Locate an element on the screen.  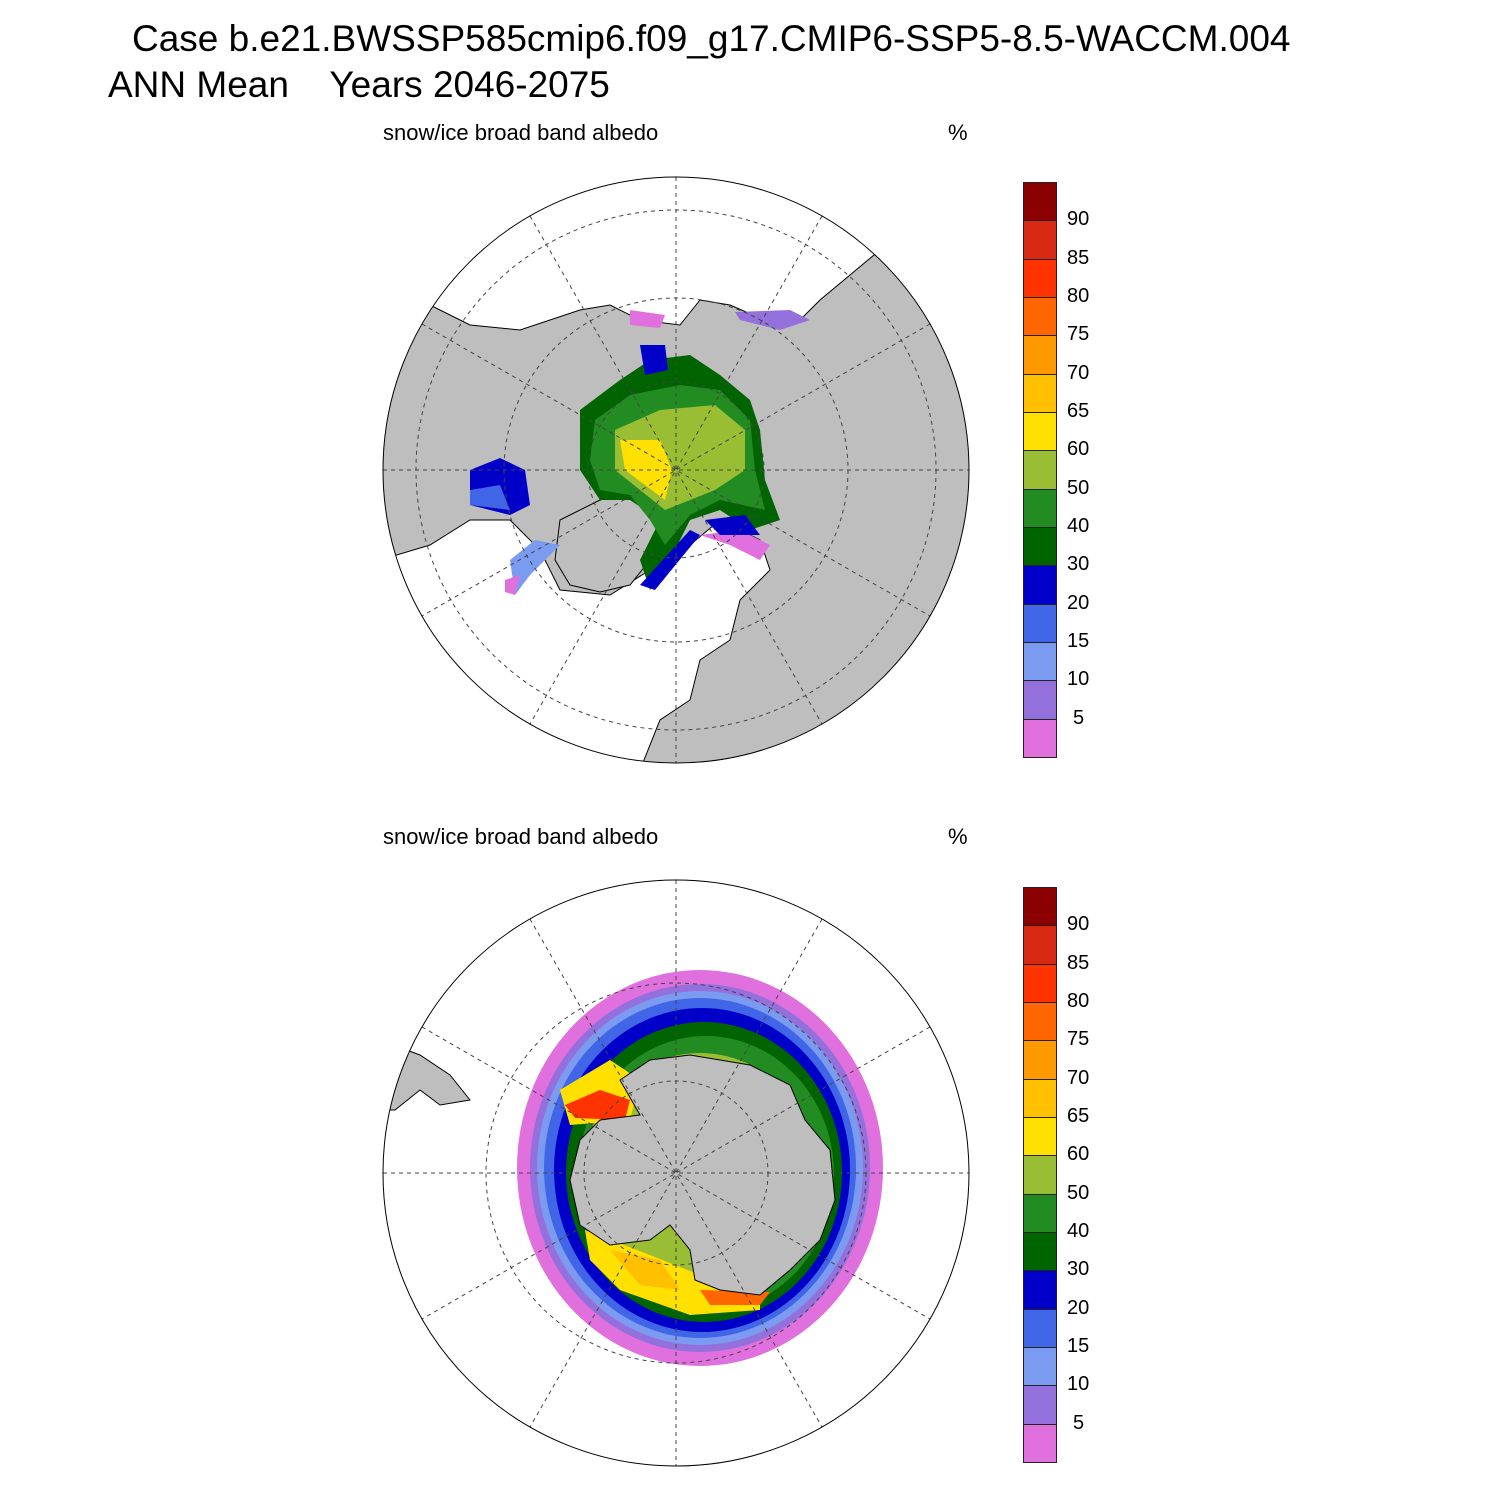
greenland-sea-ice is located at coordinates (670, 560).